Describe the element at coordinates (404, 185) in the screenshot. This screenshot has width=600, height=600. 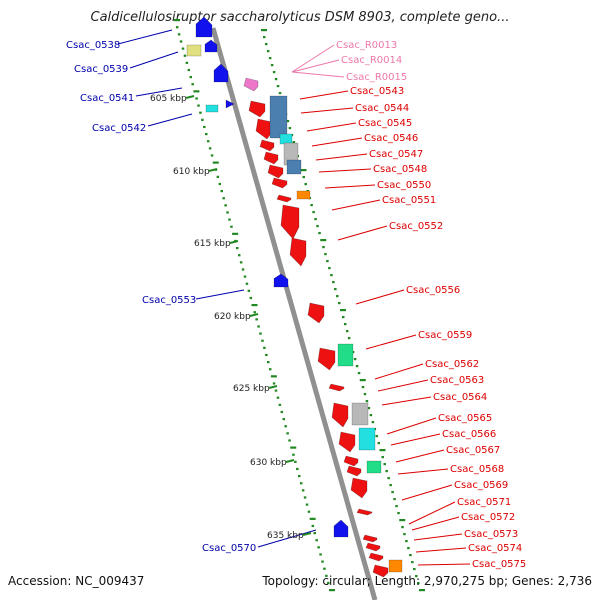
I see `gene-label-csac_0550: Csac_0550` at that location.